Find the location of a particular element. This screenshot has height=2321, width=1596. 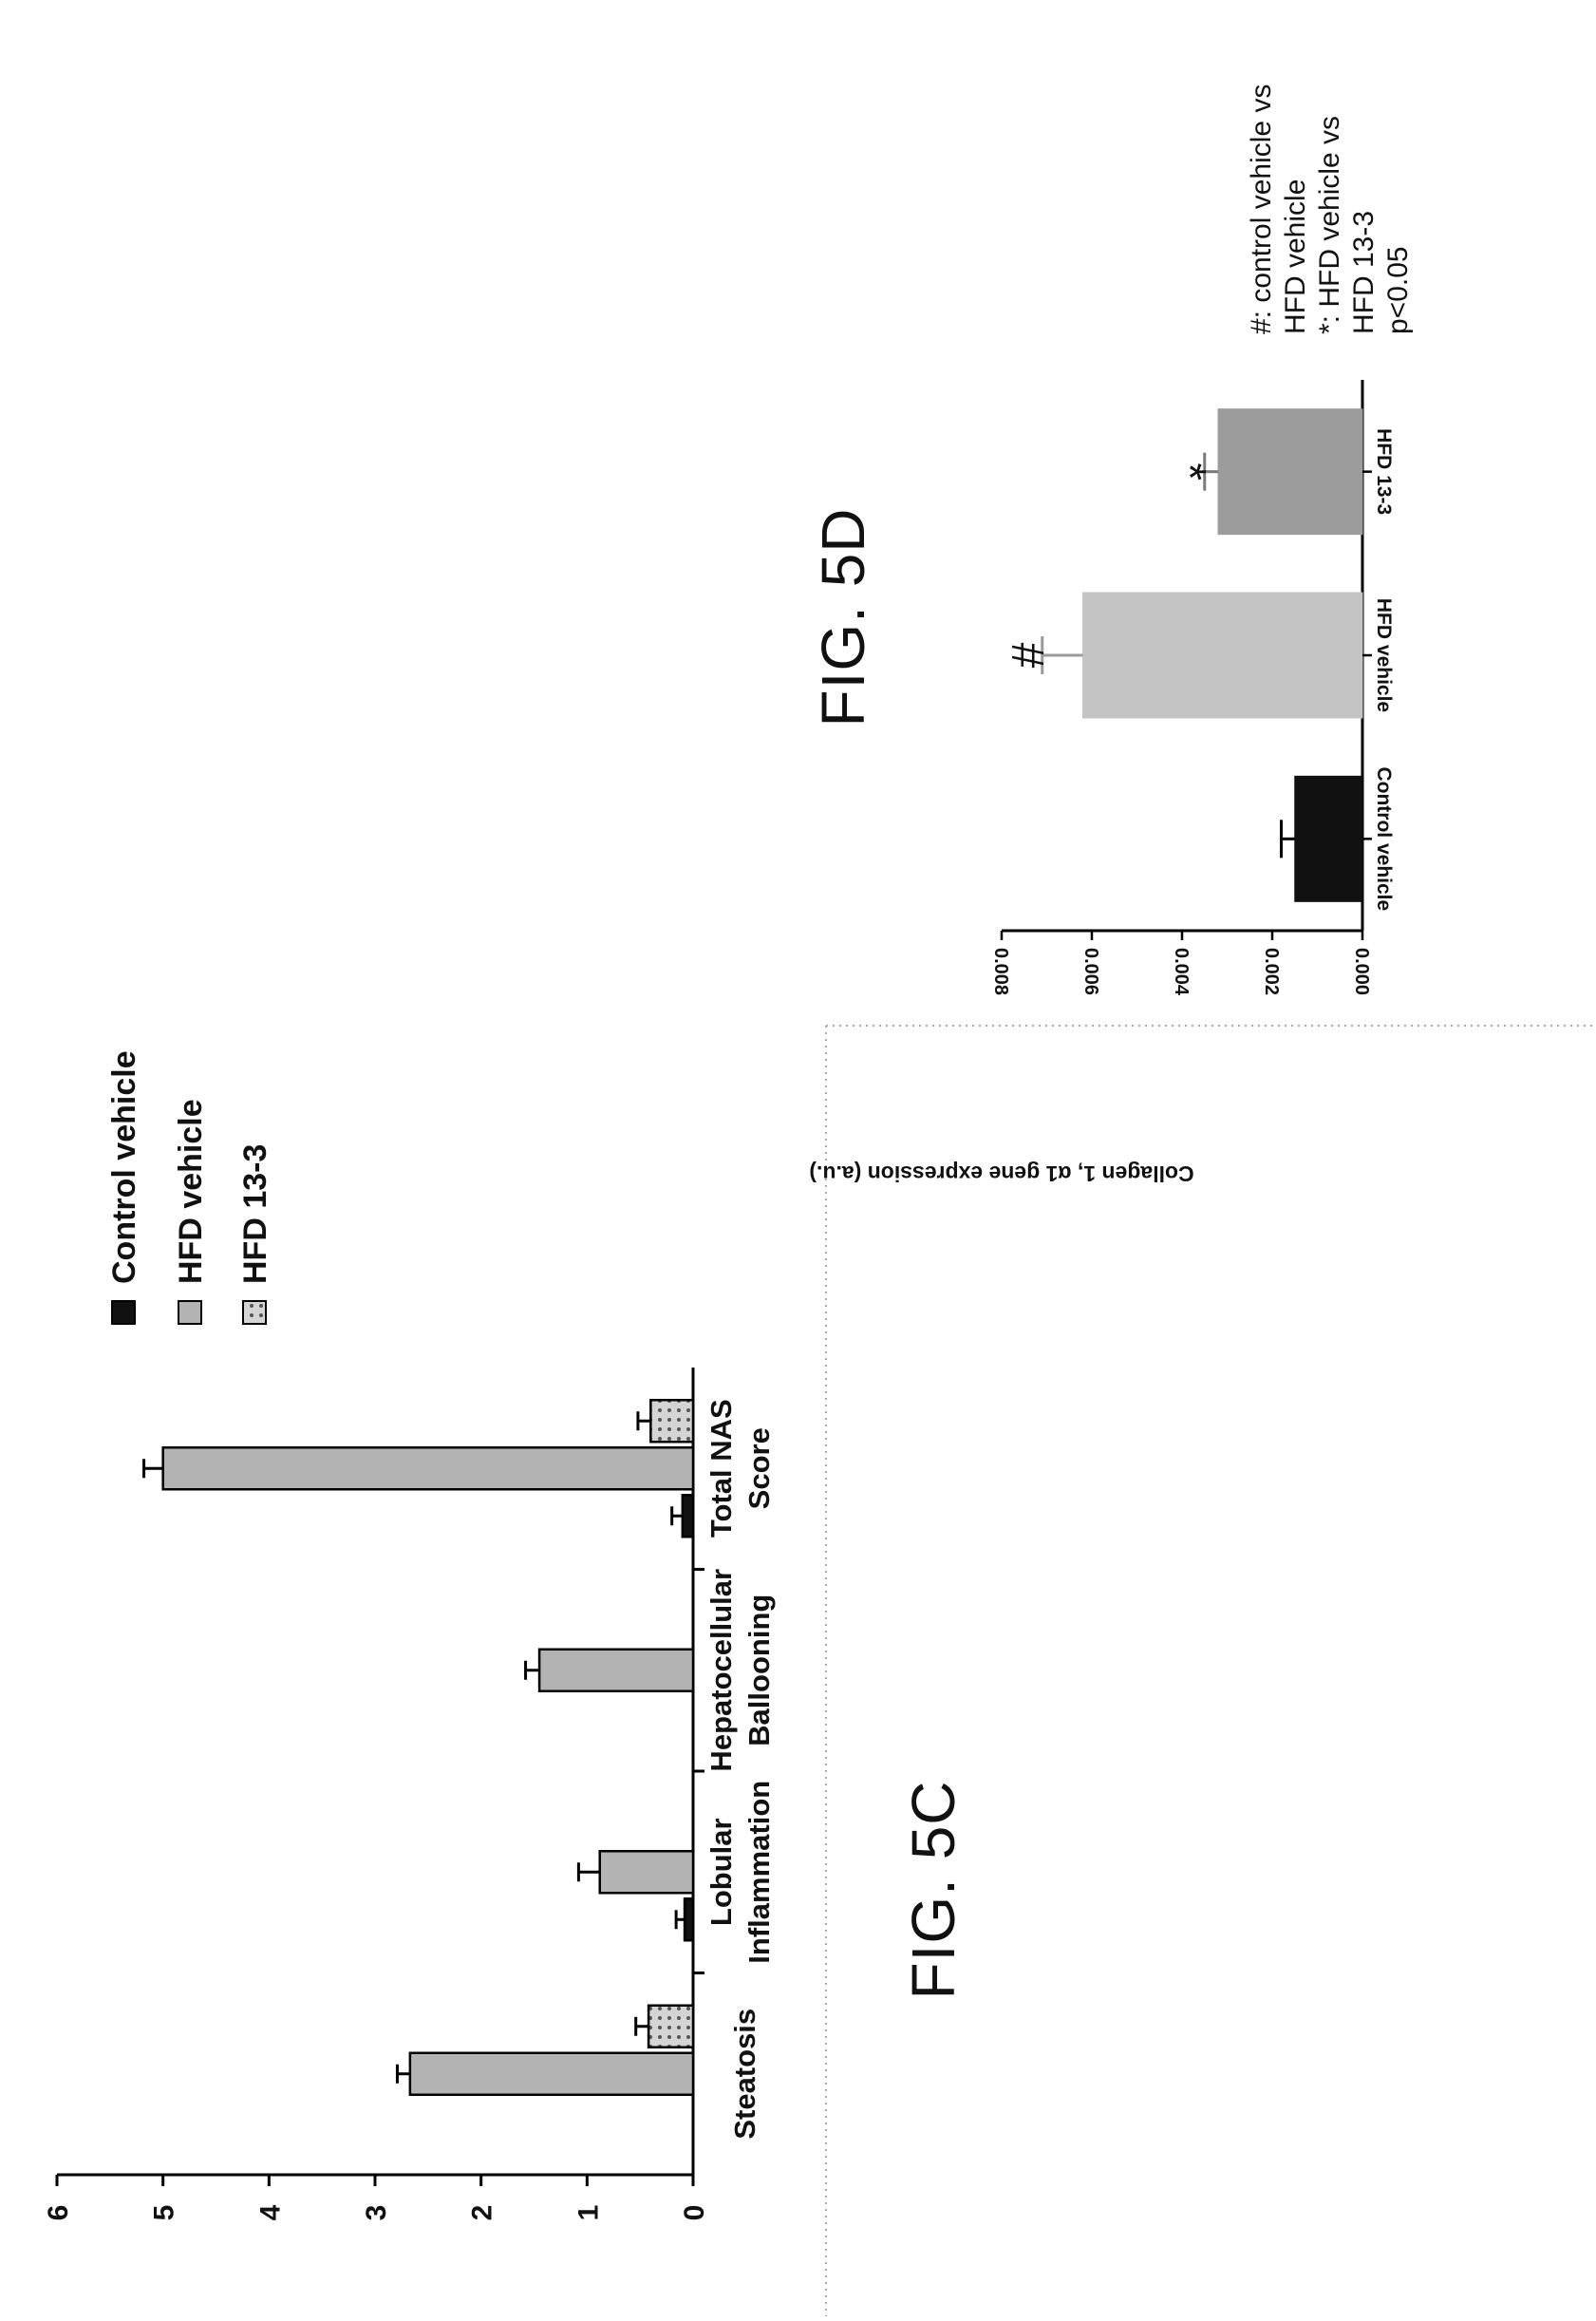

significance-marker: * is located at coordinates (1189, 471).